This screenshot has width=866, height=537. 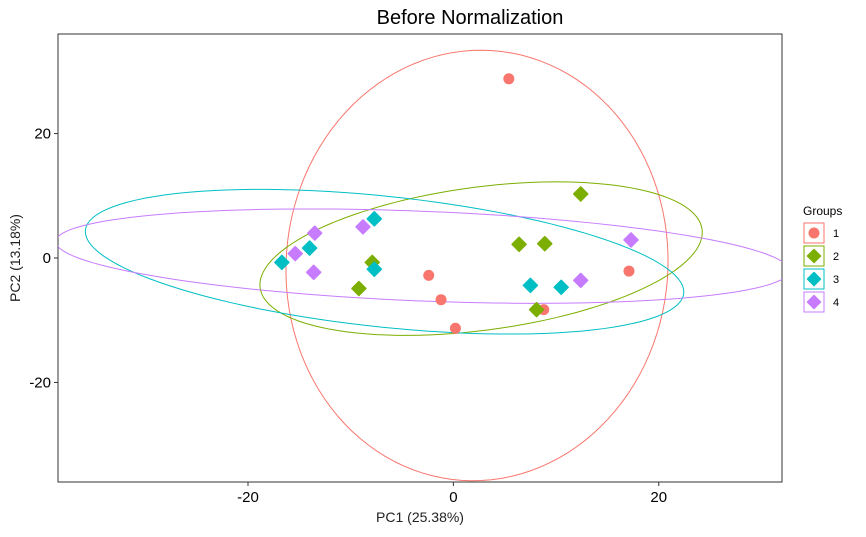 I want to click on y-tick-label: -20, so click(x=40, y=382).